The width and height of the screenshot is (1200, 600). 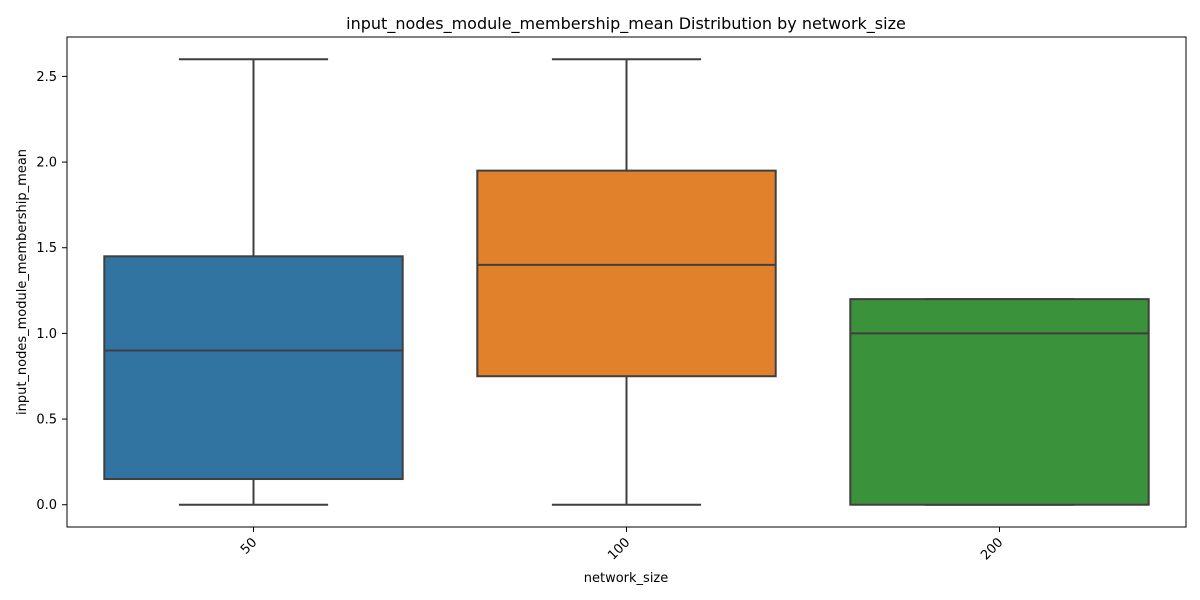 What do you see at coordinates (626, 273) in the screenshot?
I see `box-100-iqr-rect` at bounding box center [626, 273].